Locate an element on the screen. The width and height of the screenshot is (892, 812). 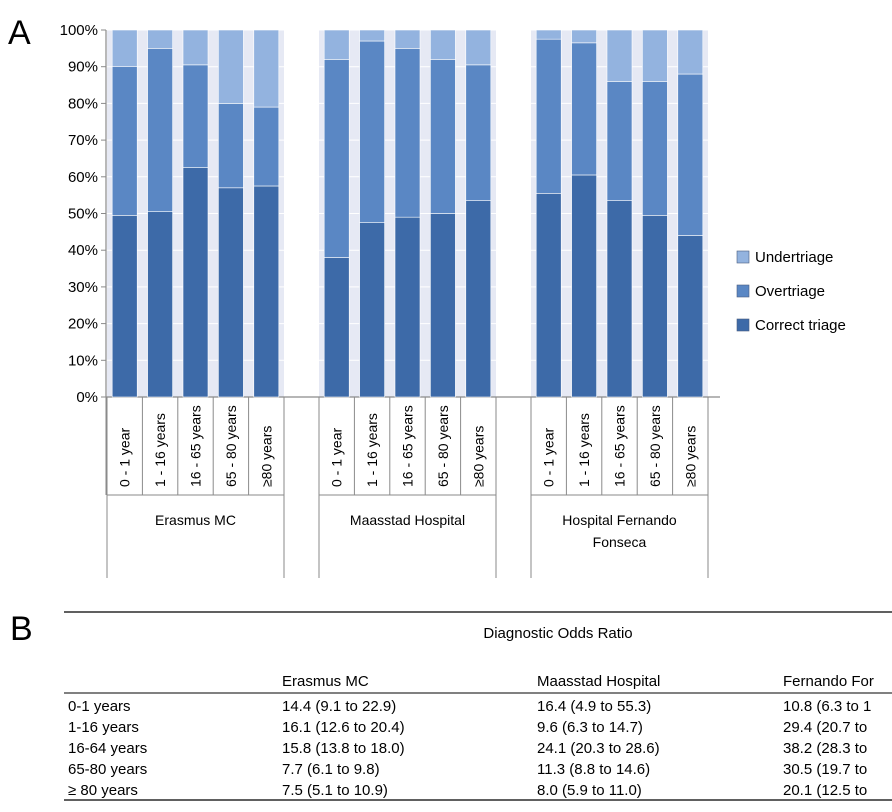
x-group-label: Hospital Fernando is located at coordinates (619, 520).